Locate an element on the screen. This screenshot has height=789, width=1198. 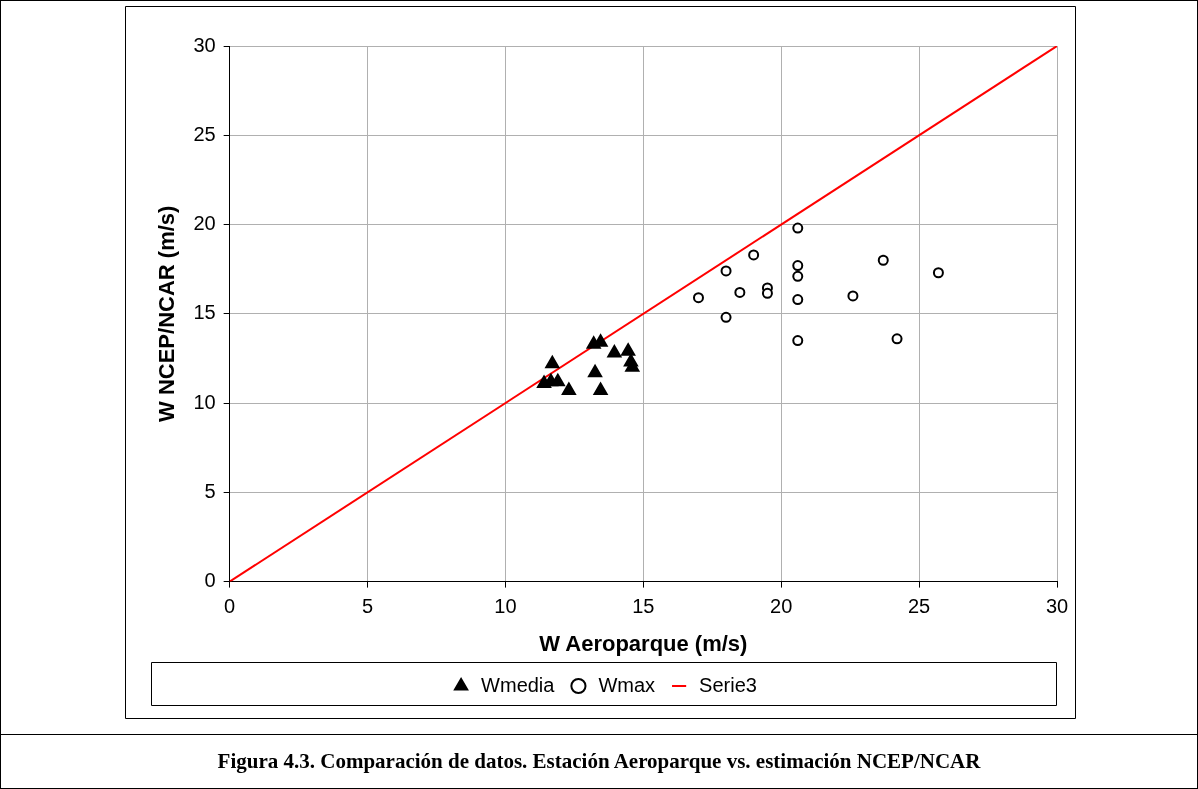
x-tick-label: 0 is located at coordinates (230, 606).